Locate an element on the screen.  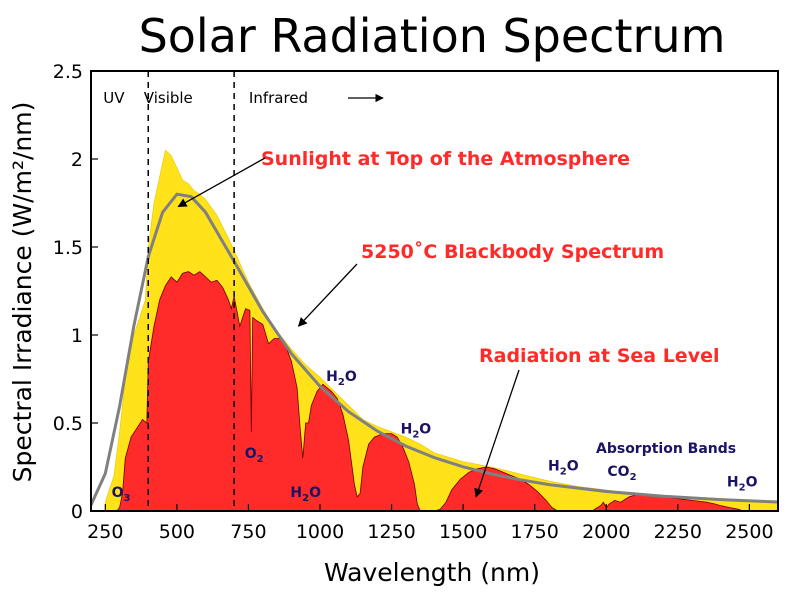
absorption-label-3: H2O is located at coordinates (341, 378).